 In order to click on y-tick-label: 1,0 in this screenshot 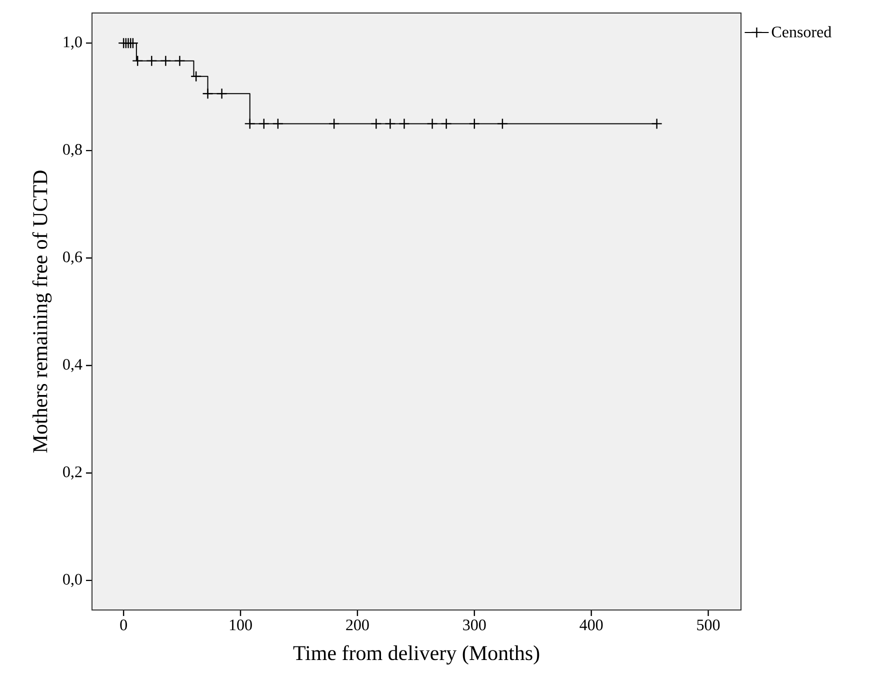, I will do `click(73, 43)`.